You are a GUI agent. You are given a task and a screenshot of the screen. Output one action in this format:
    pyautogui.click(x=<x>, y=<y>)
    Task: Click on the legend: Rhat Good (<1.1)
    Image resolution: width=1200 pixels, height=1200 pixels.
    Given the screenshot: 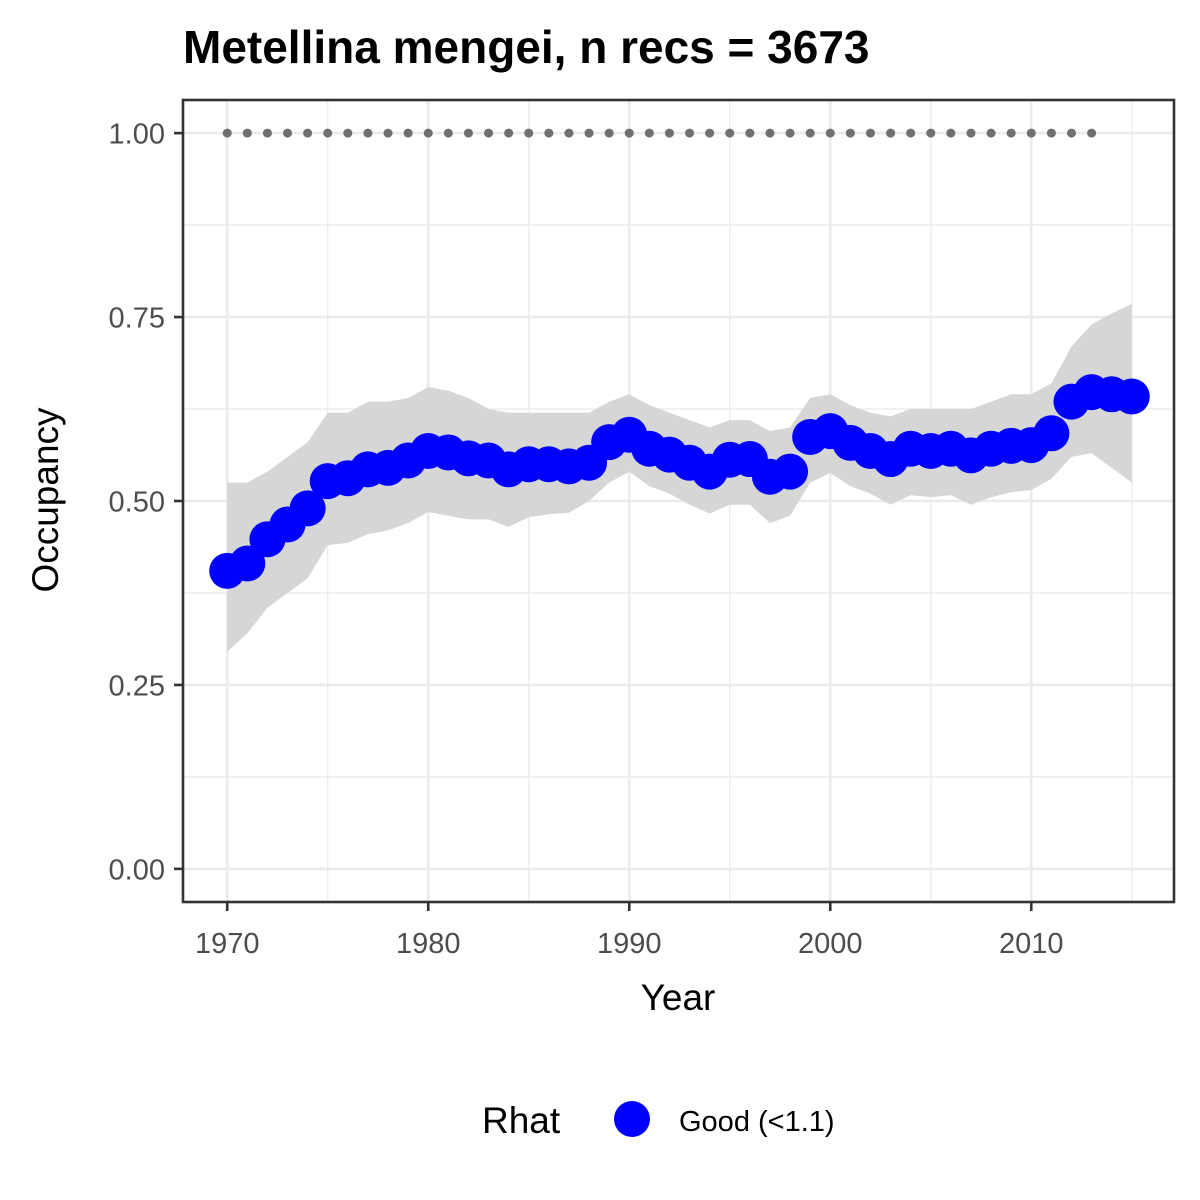 What is the action you would take?
    pyautogui.click(x=658, y=1120)
    